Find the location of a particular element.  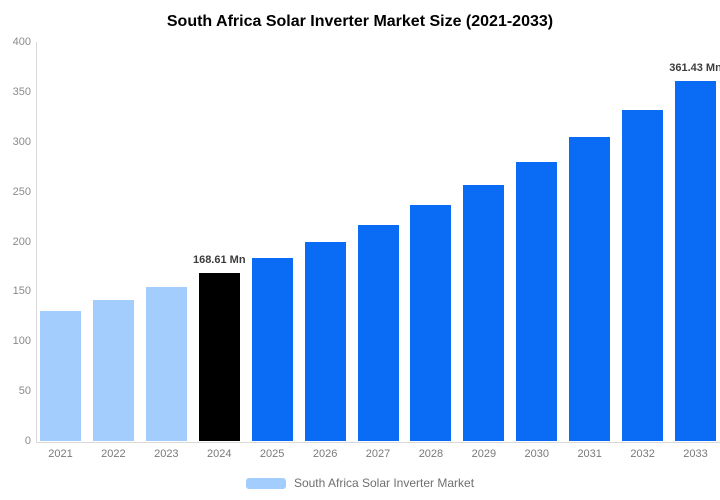

y-axis-line is located at coordinates (36, 242).